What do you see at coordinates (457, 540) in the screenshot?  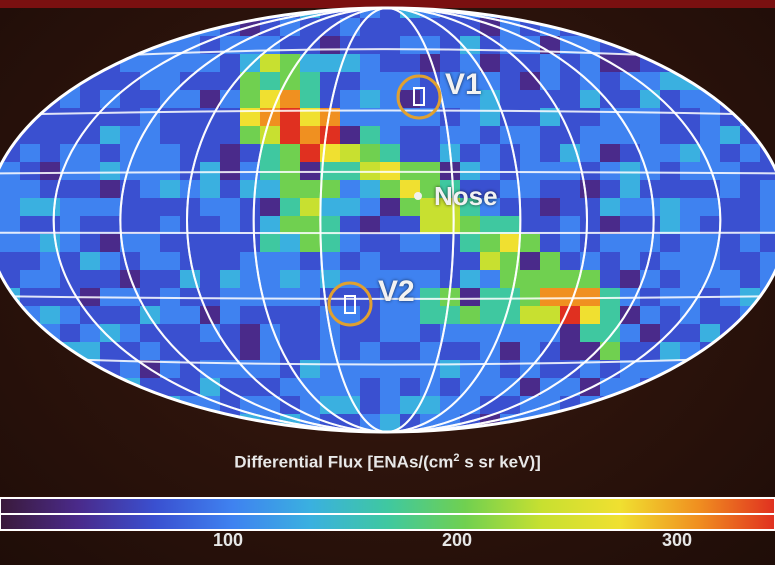 I see `colorbar-tick-200: 200` at bounding box center [457, 540].